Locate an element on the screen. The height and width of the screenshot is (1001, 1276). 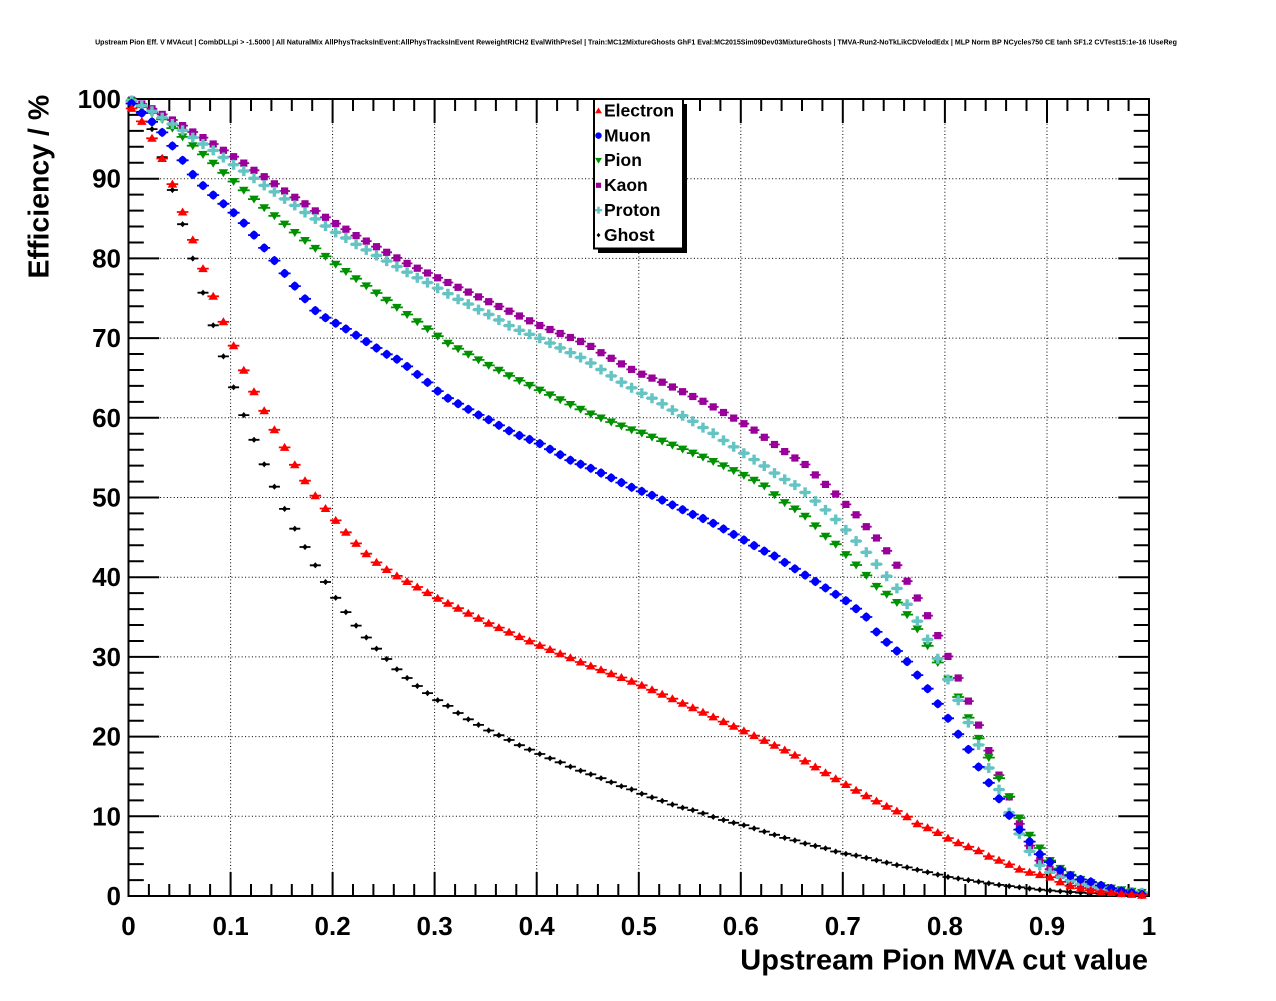
svg-text: 0.6 is located at coordinates (741, 926).